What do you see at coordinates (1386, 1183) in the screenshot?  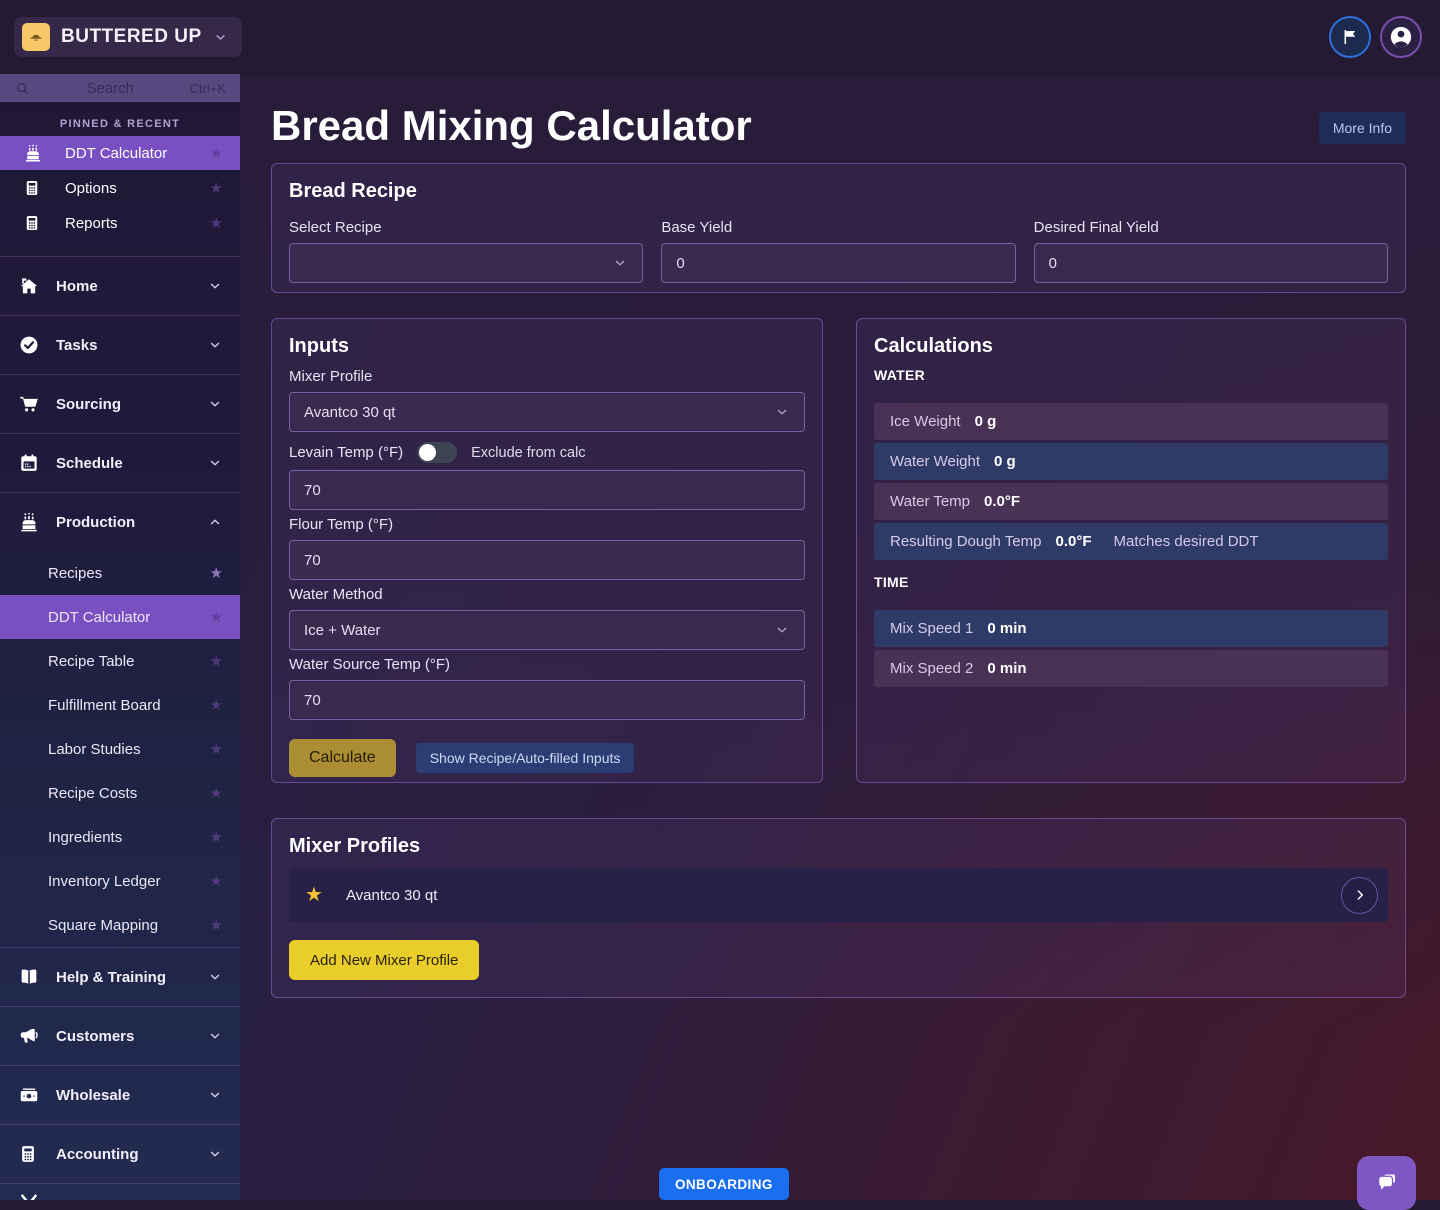 I see `chat-button` at bounding box center [1386, 1183].